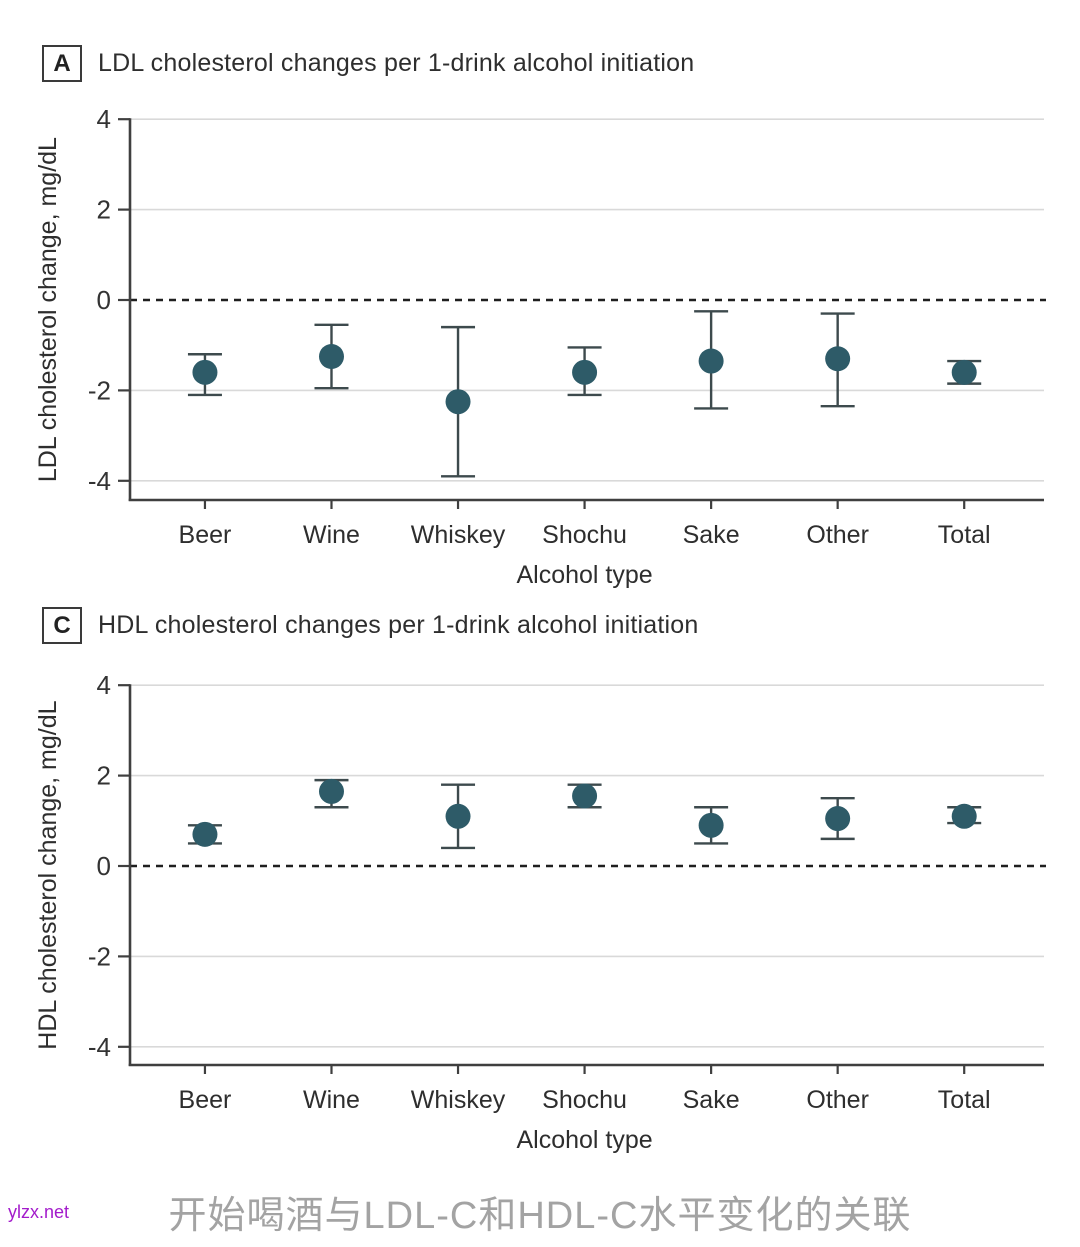  I want to click on panel-c-data-point-sake, so click(711, 825).